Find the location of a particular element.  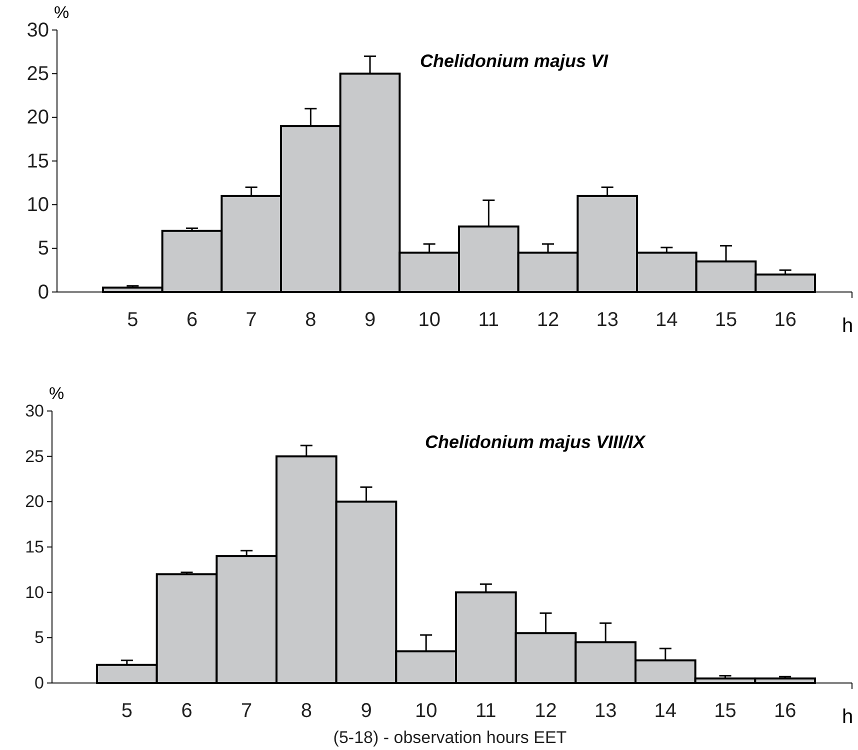

text: (5-18) - observation hours EET is located at coordinates (450, 737).